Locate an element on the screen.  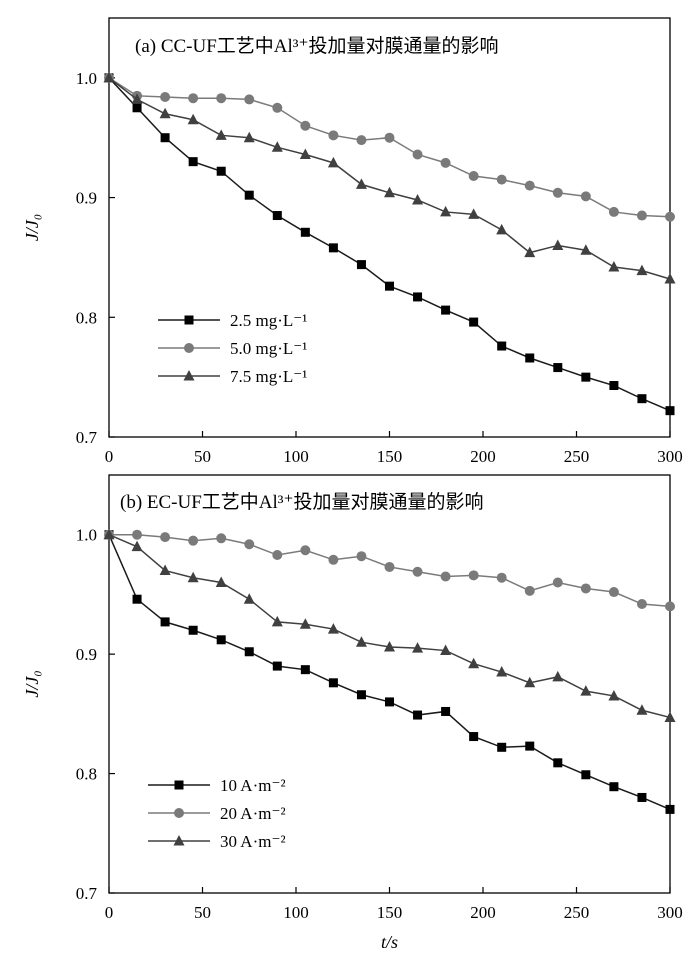
y-tick-label: 0.8 is located at coordinates (86, 774).